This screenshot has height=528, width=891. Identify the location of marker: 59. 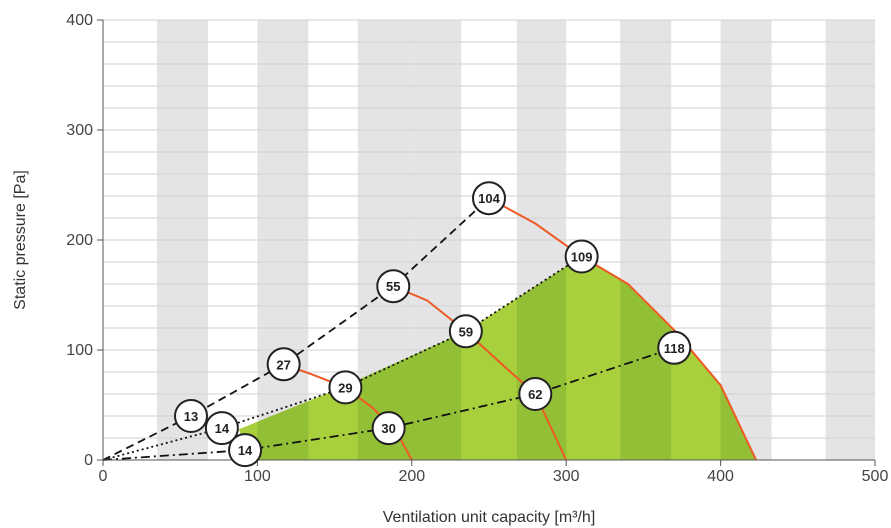
(465, 331).